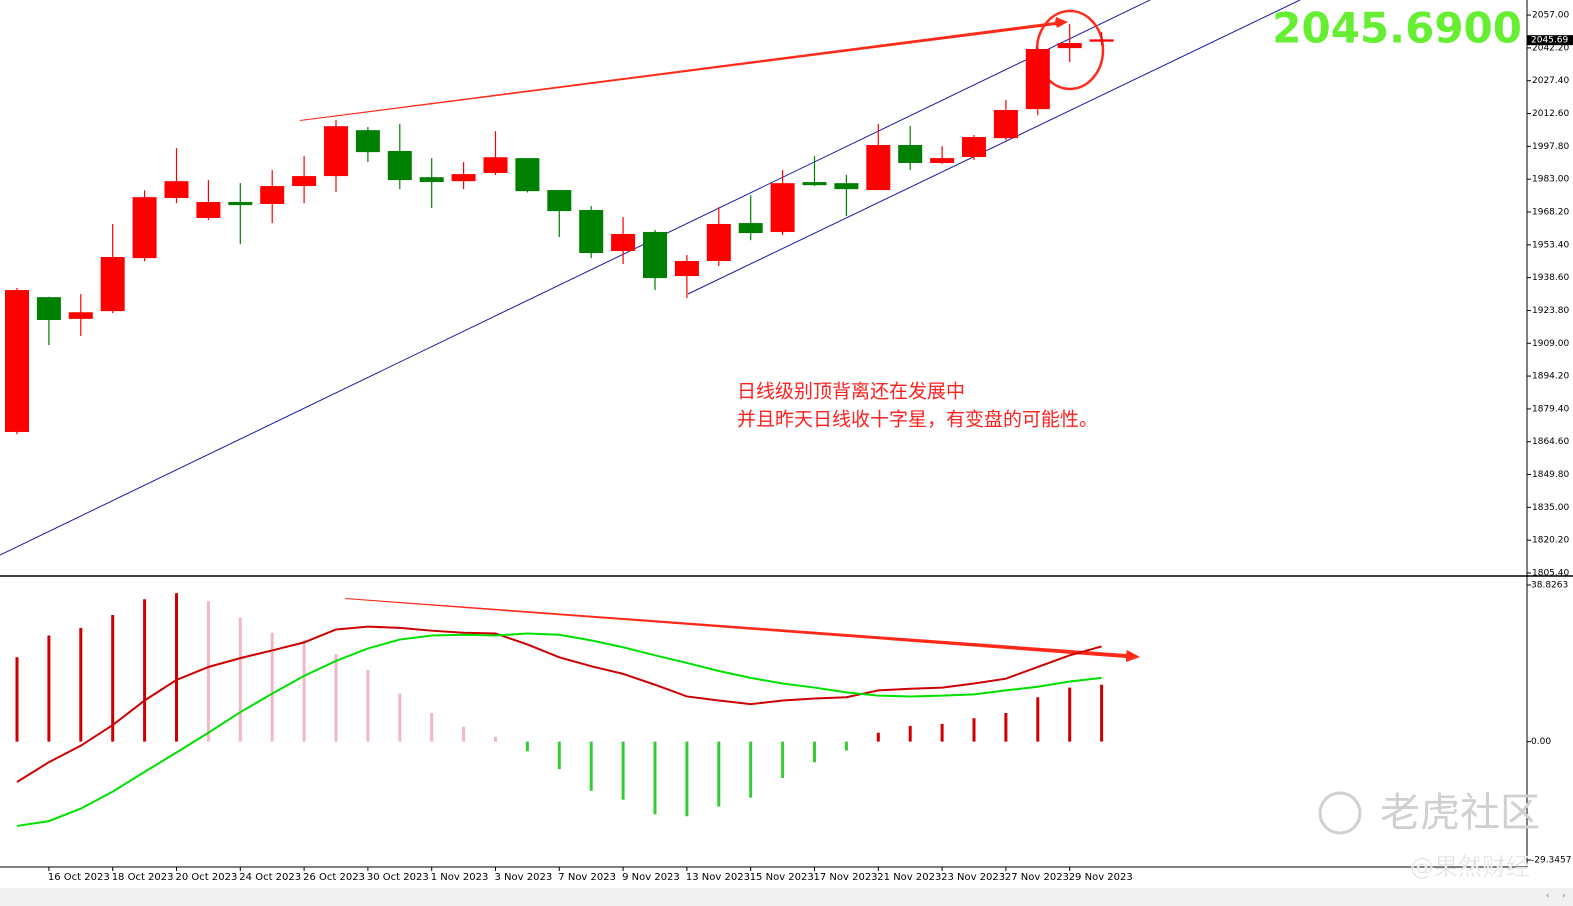  I want to click on y-tick-label: 1805.40, so click(1550, 574).